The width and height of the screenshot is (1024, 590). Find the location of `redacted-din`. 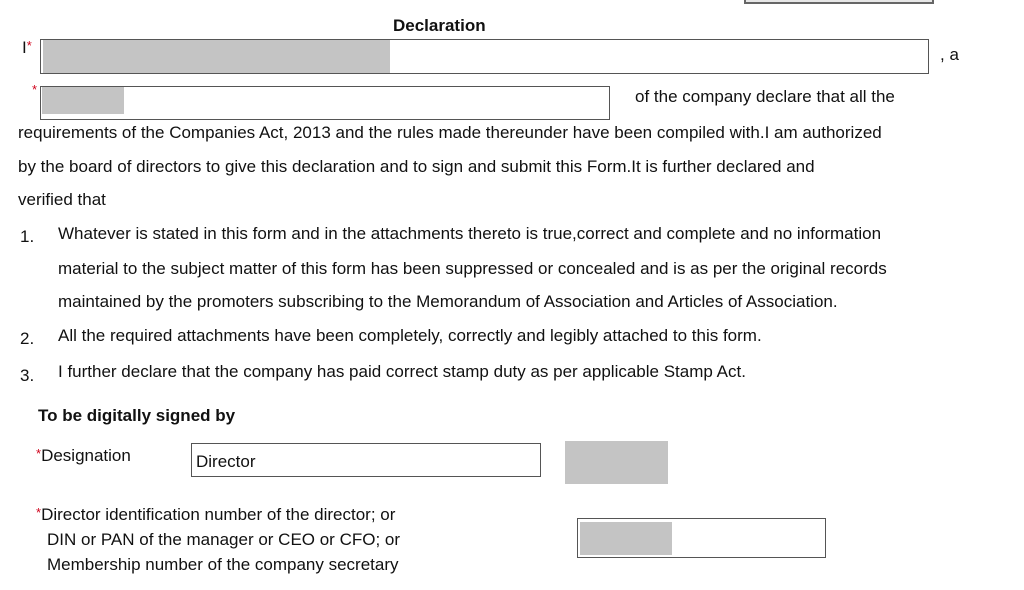

redacted-din is located at coordinates (626, 538).